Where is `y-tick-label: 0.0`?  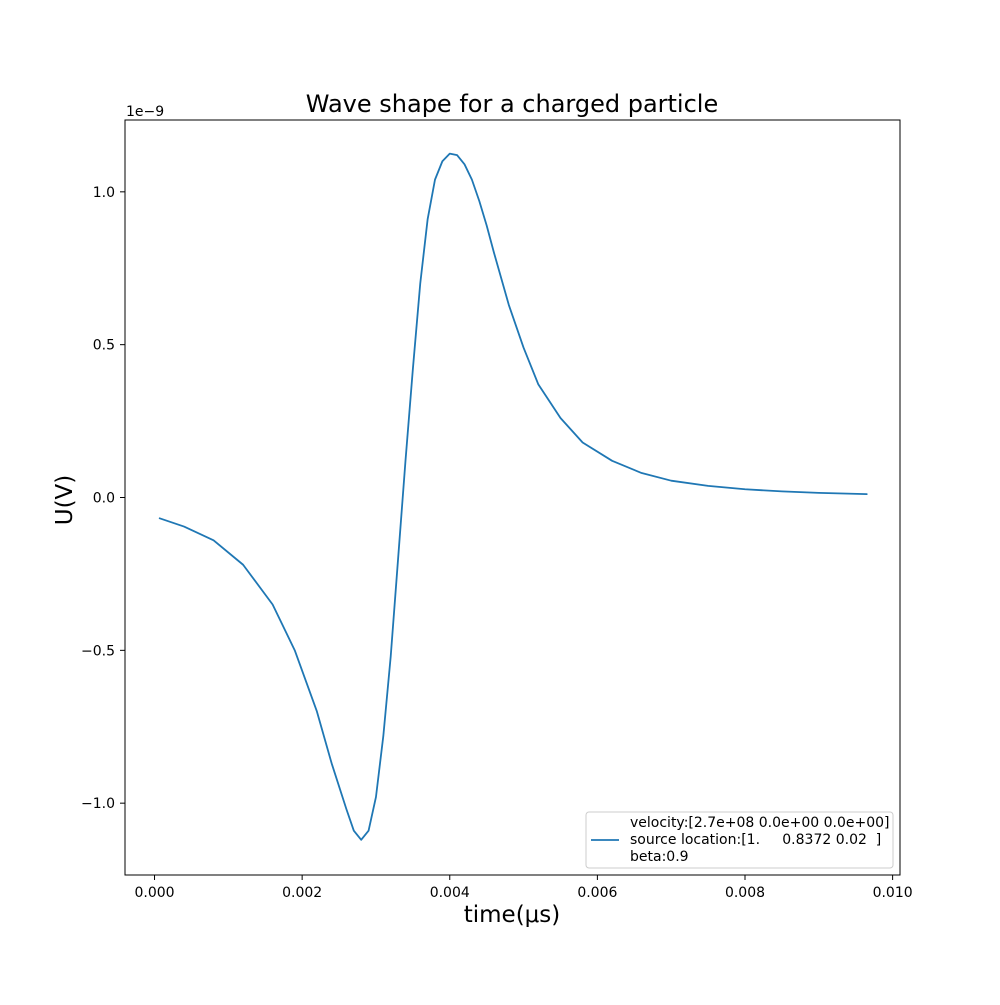 y-tick-label: 0.0 is located at coordinates (104, 499).